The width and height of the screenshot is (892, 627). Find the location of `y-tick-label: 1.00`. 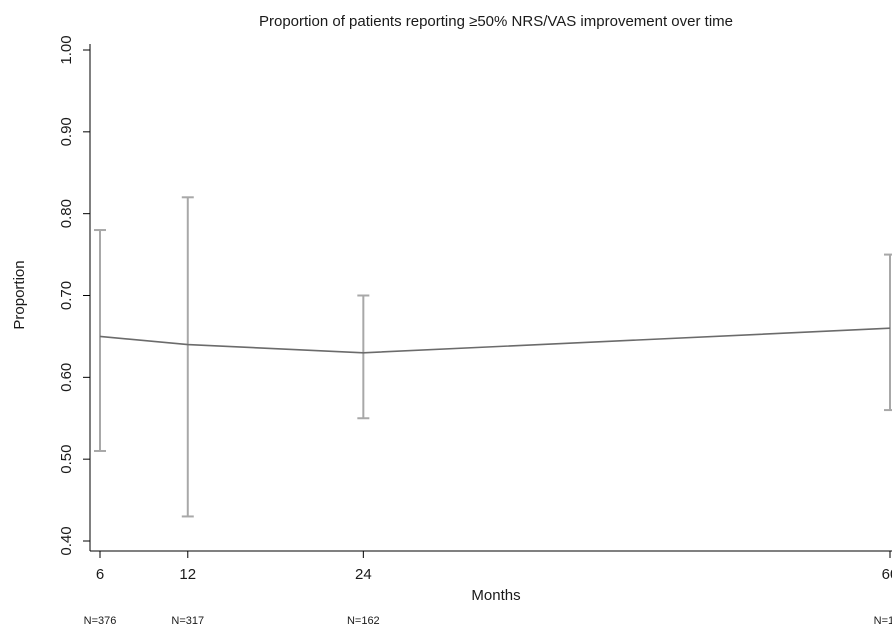

y-tick-label: 1.00 is located at coordinates (66, 49).